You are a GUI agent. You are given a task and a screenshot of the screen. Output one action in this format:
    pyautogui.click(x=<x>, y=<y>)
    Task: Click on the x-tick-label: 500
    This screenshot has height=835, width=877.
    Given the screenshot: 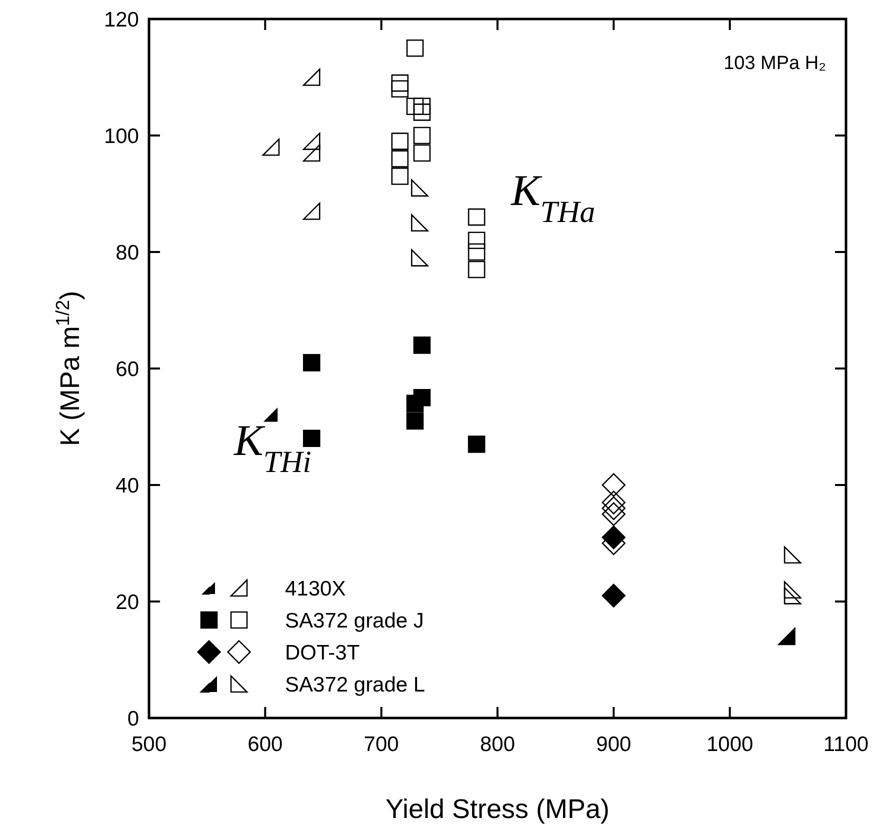 What is the action you would take?
    pyautogui.click(x=149, y=744)
    